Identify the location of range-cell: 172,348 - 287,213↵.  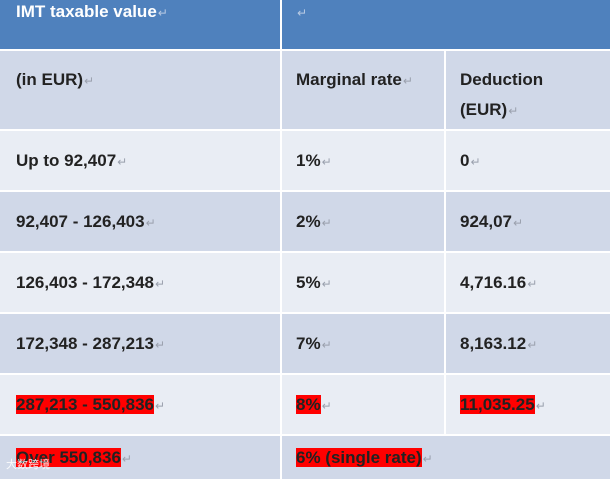
(141, 344).